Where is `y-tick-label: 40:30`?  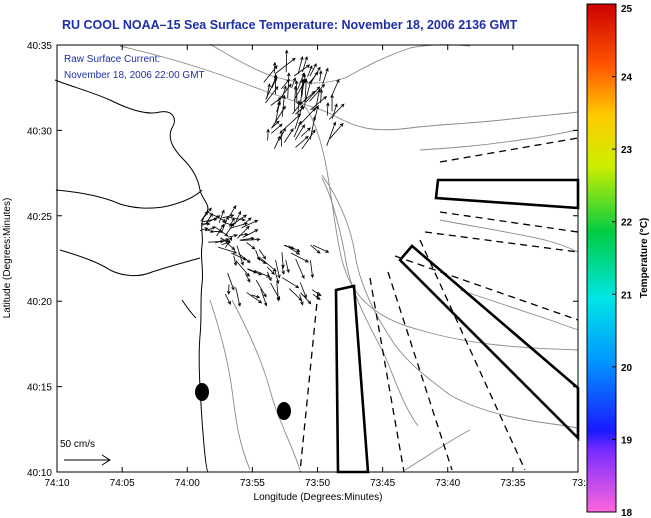
y-tick-label: 40:30 is located at coordinates (39, 131).